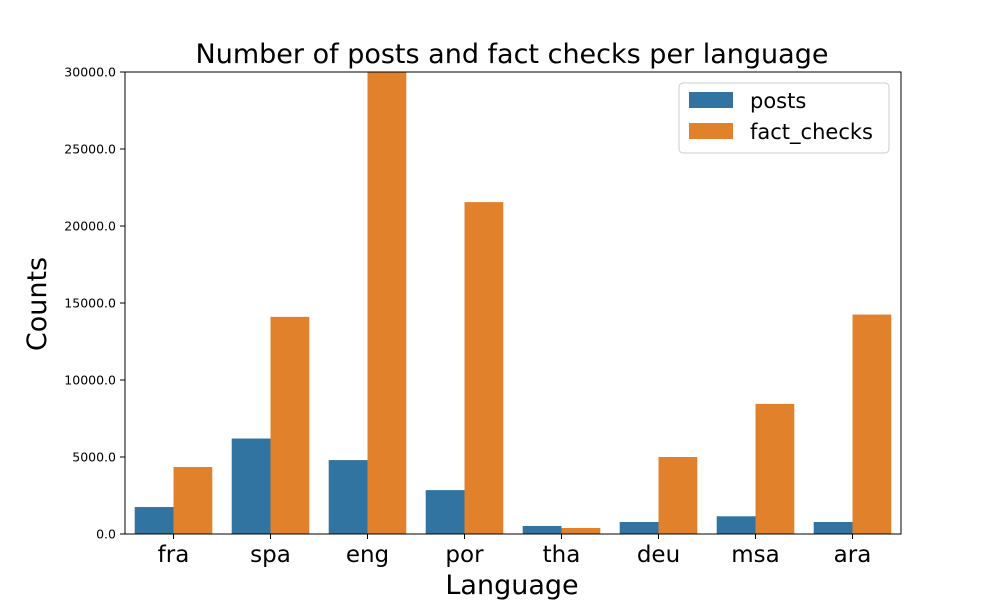 The image size is (1000, 600). I want to click on y-tick-label: 5000.0, so click(94, 457).